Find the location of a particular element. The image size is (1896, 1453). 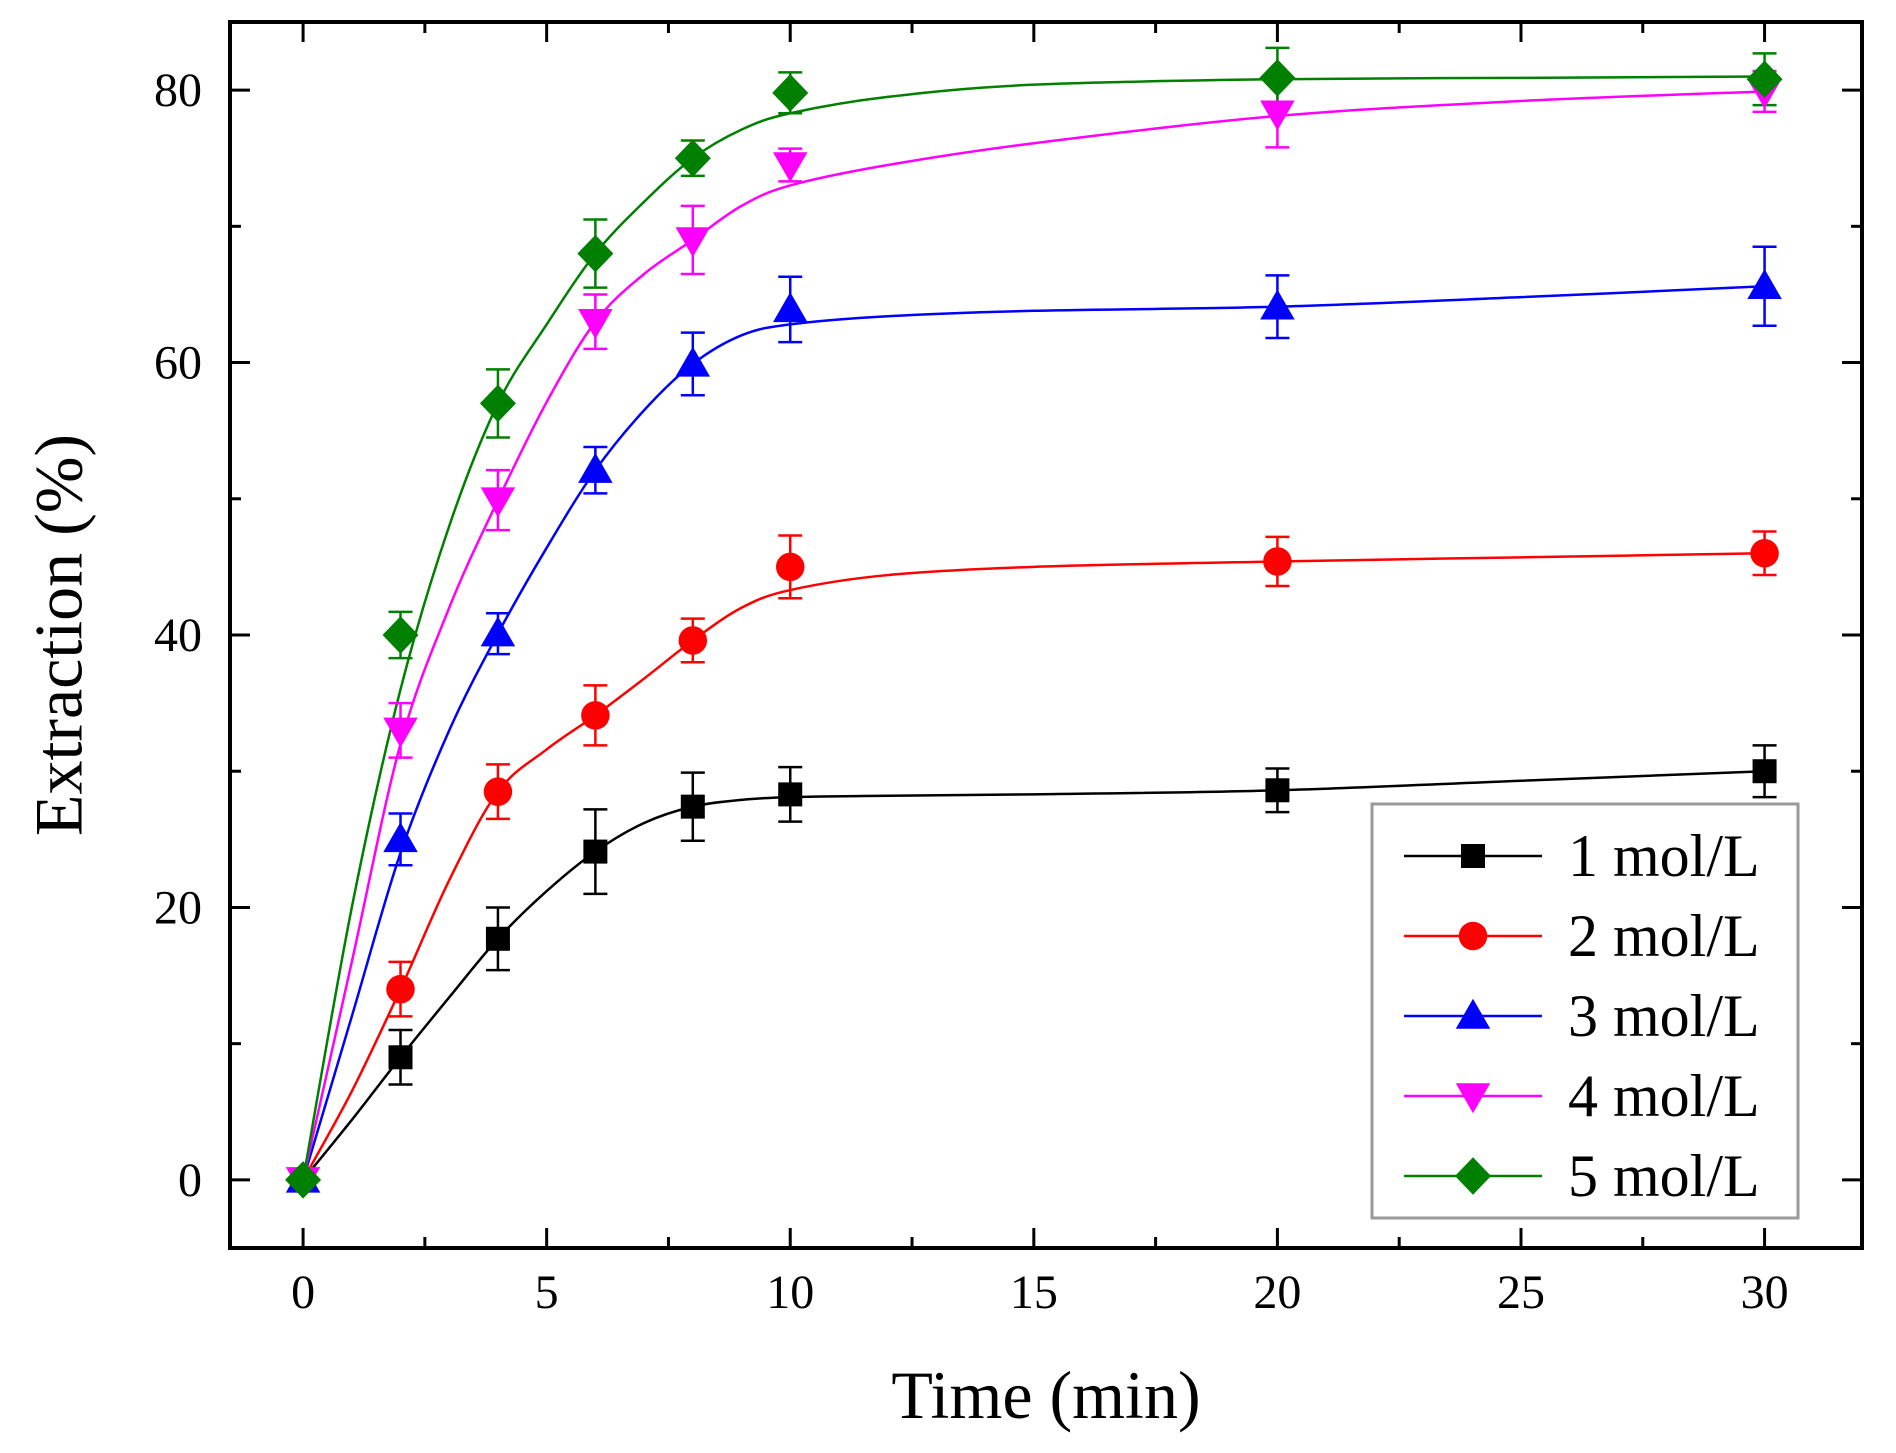

x-tick-label: 5 is located at coordinates (547, 1292).